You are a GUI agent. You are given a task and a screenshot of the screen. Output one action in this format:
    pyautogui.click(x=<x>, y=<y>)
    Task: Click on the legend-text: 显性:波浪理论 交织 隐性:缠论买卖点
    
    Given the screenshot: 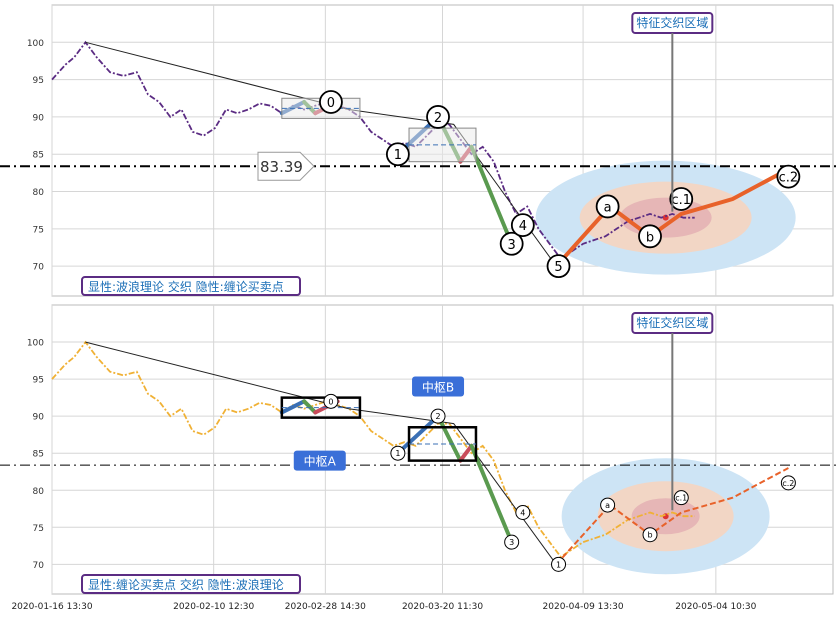 What is the action you would take?
    pyautogui.click(x=186, y=286)
    